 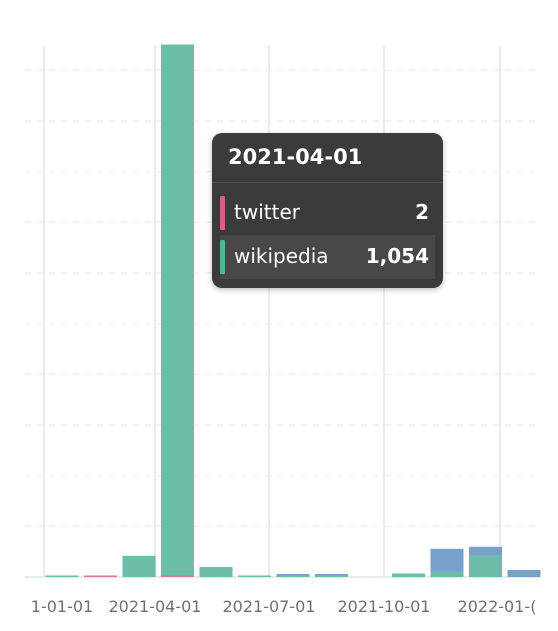 What do you see at coordinates (397, 256) in the screenshot?
I see `tooltip-series-value: 1,054` at bounding box center [397, 256].